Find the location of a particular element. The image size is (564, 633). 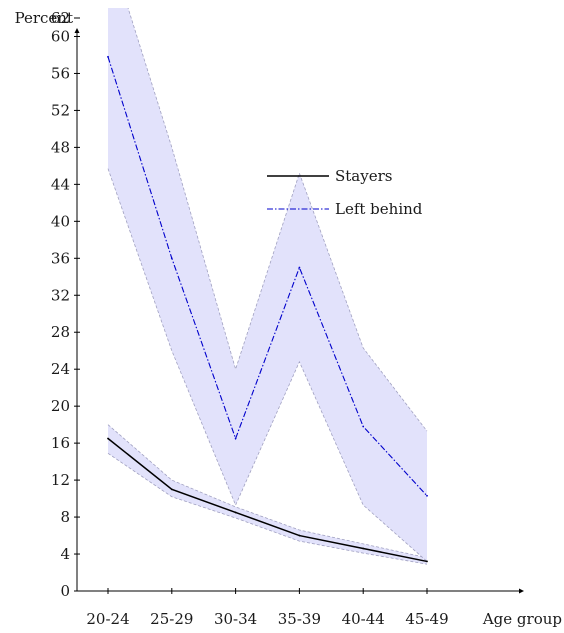

y-tick-label: 16 is located at coordinates (60, 443).